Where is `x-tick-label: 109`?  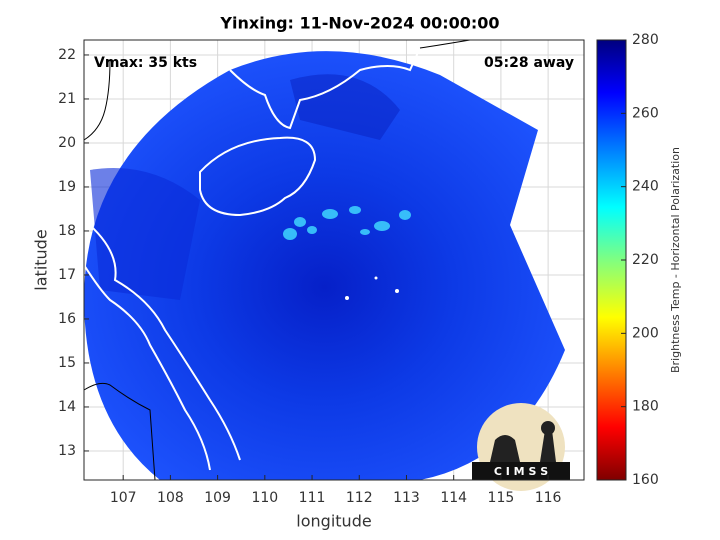 x-tick-label: 109 is located at coordinates (217, 498).